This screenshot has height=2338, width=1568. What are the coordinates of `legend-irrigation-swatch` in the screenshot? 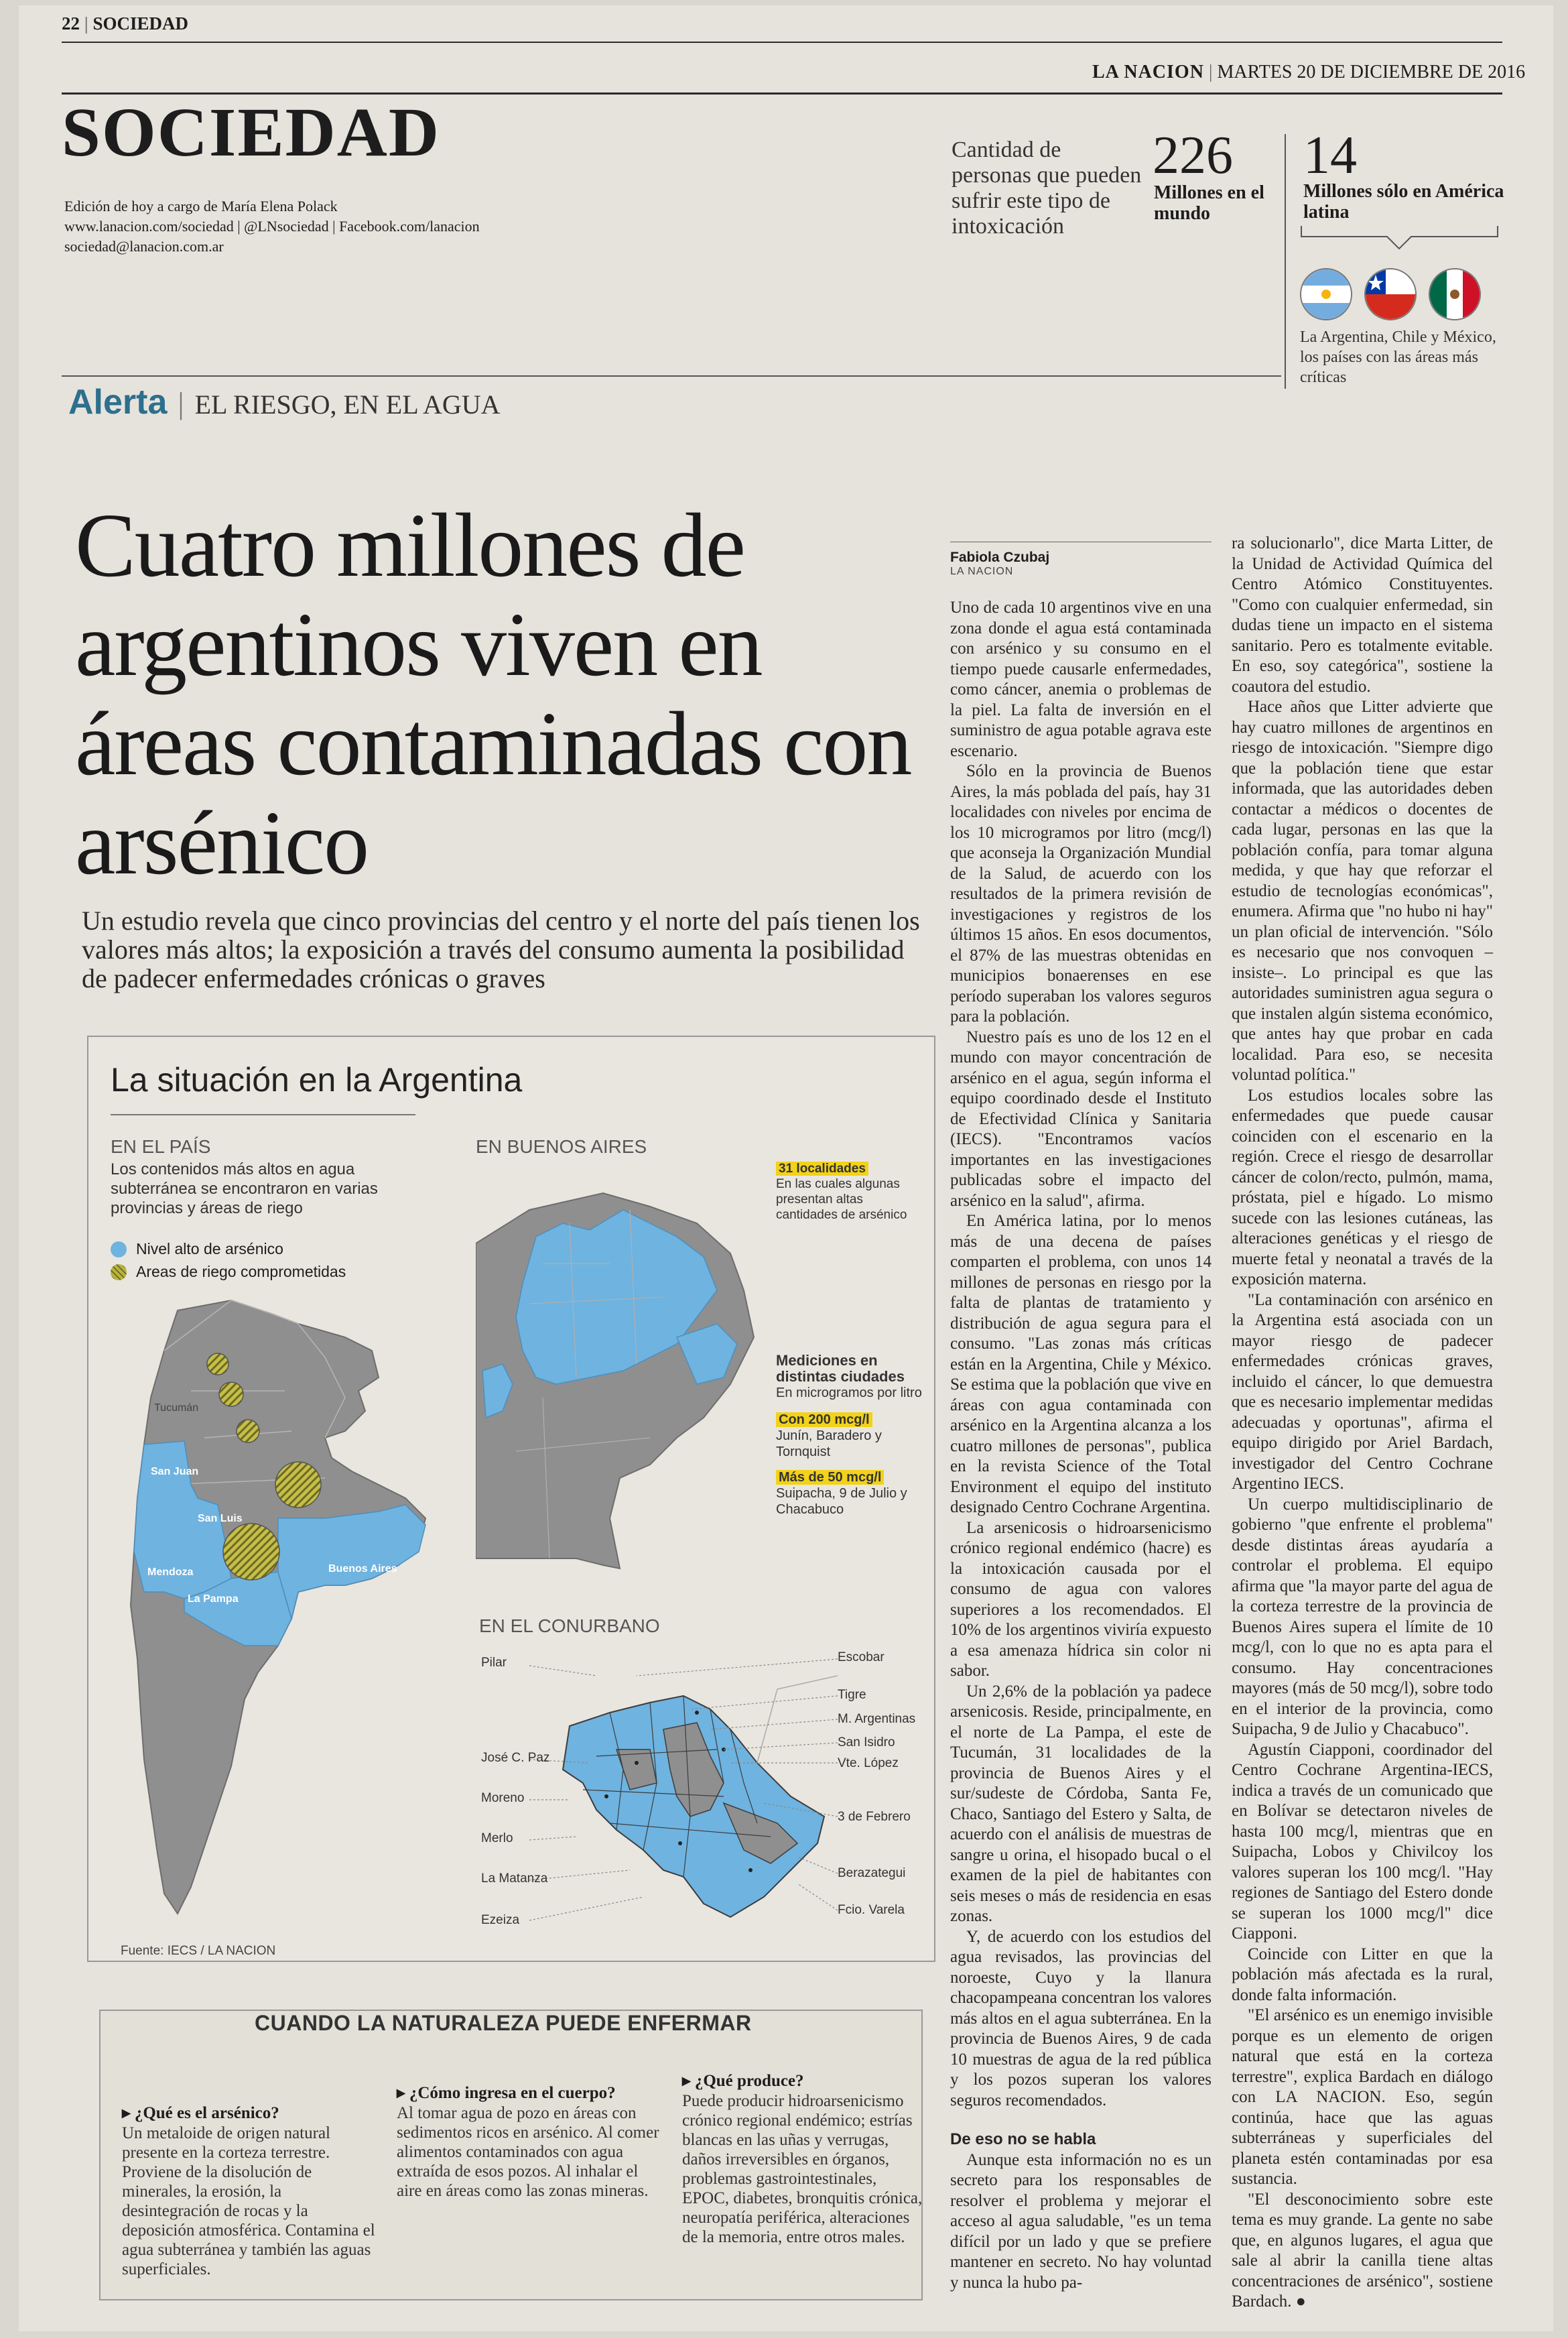 It's located at (119, 1272).